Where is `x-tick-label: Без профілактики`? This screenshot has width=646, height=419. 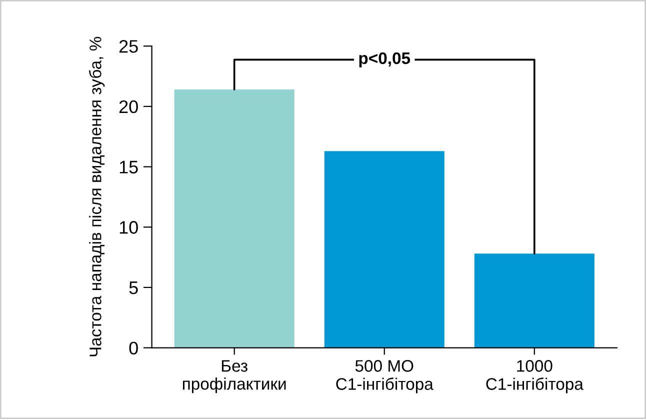 x-tick-label: Без профілактики is located at coordinates (234, 377).